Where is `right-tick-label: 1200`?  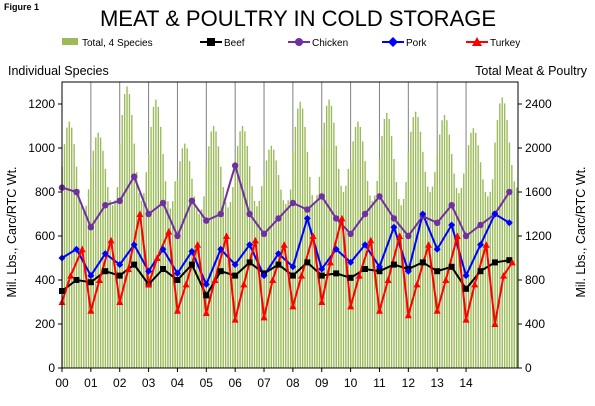
right-tick-label: 1200 is located at coordinates (538, 236).